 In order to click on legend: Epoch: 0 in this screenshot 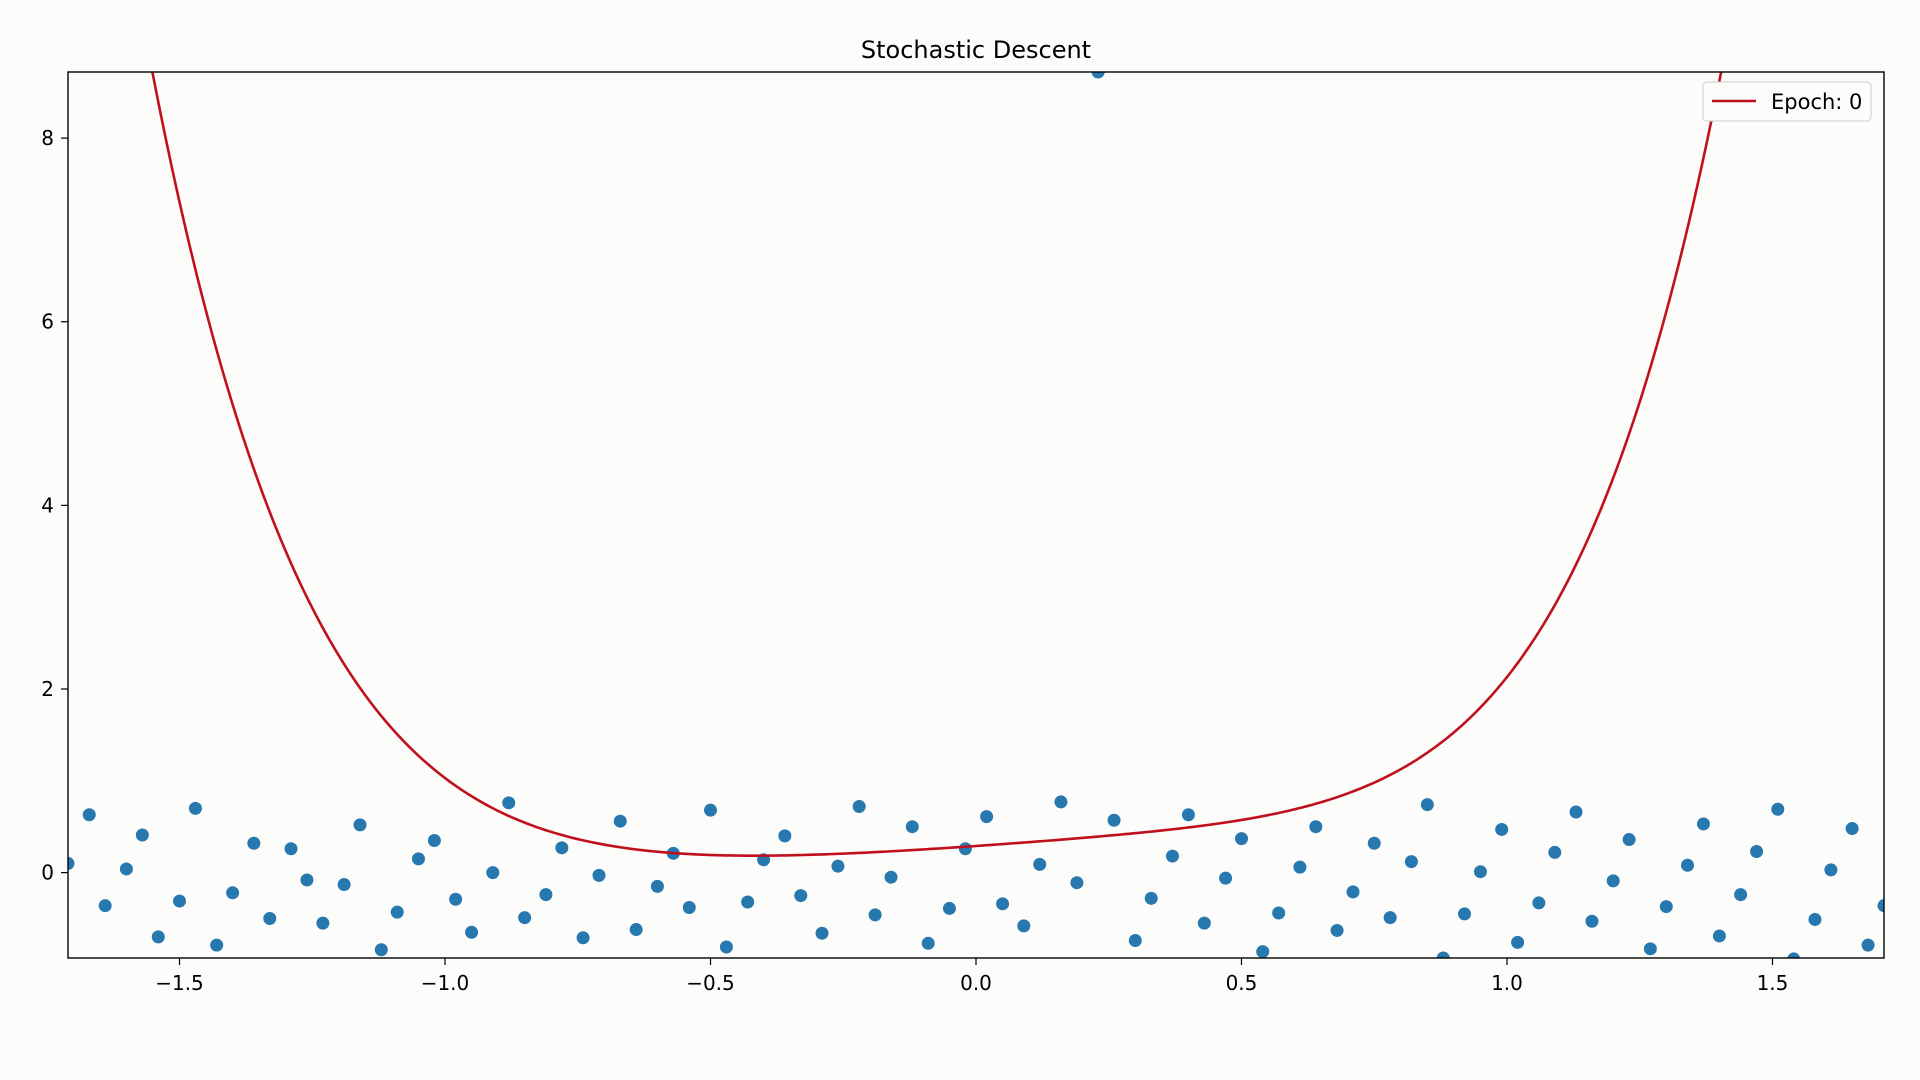, I will do `click(1787, 101)`.